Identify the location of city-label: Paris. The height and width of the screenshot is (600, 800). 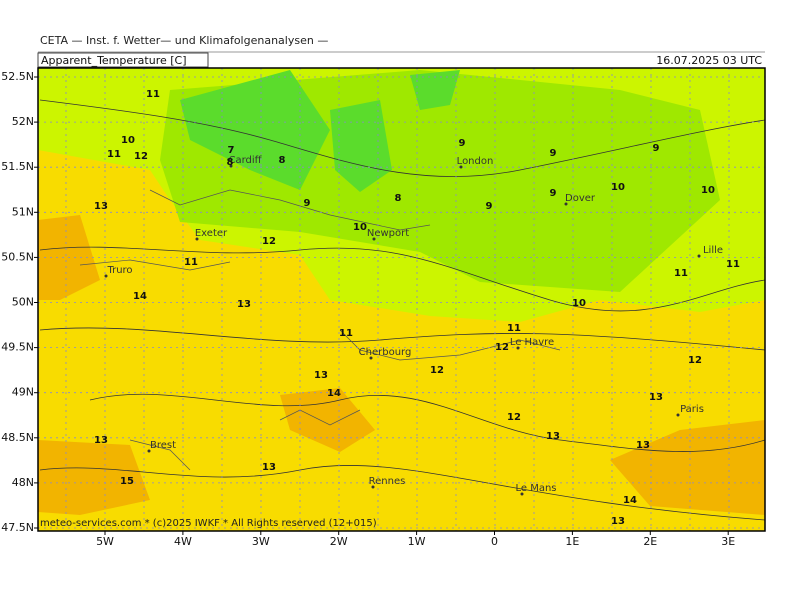
(692, 409).